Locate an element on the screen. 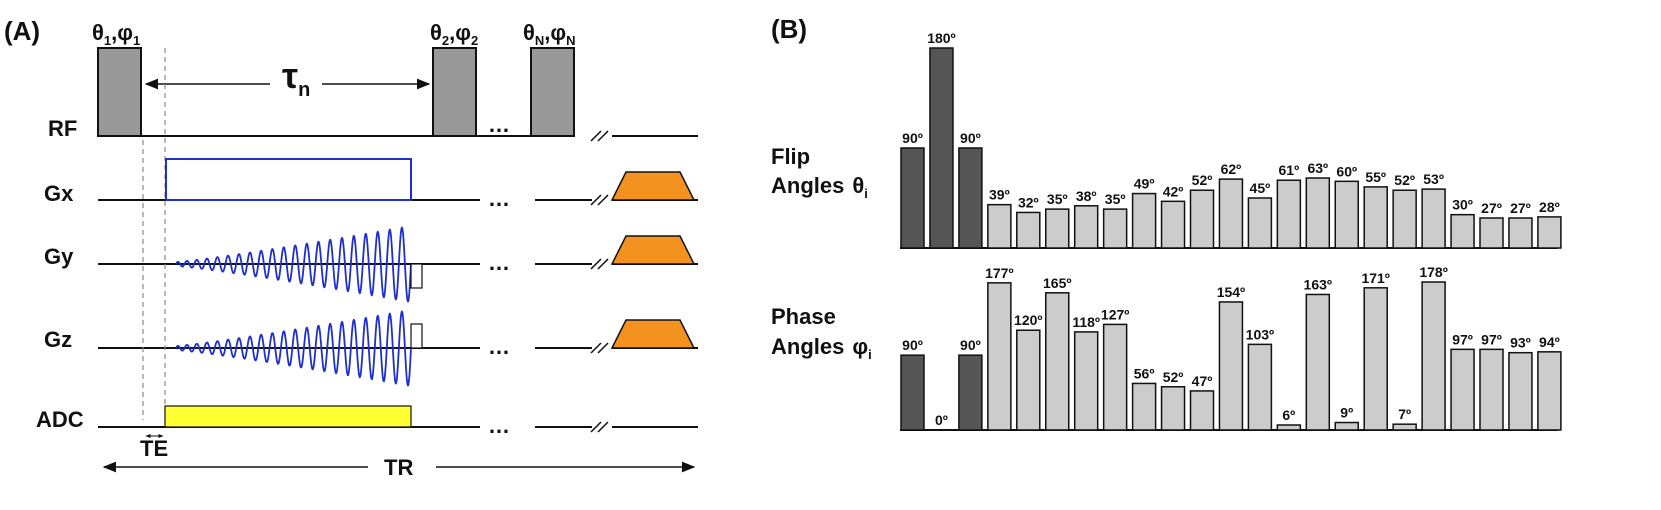 The width and height of the screenshot is (1661, 510). flip-angle-bar-label-10: 42º is located at coordinates (1173, 191).